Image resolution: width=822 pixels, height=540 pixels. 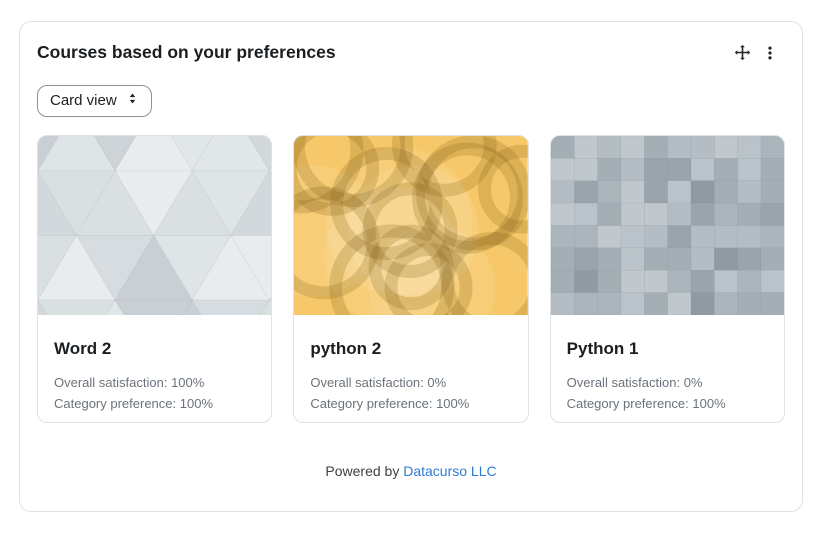 What do you see at coordinates (450, 471) in the screenshot?
I see `datacurso-link: Datacurso LLC` at bounding box center [450, 471].